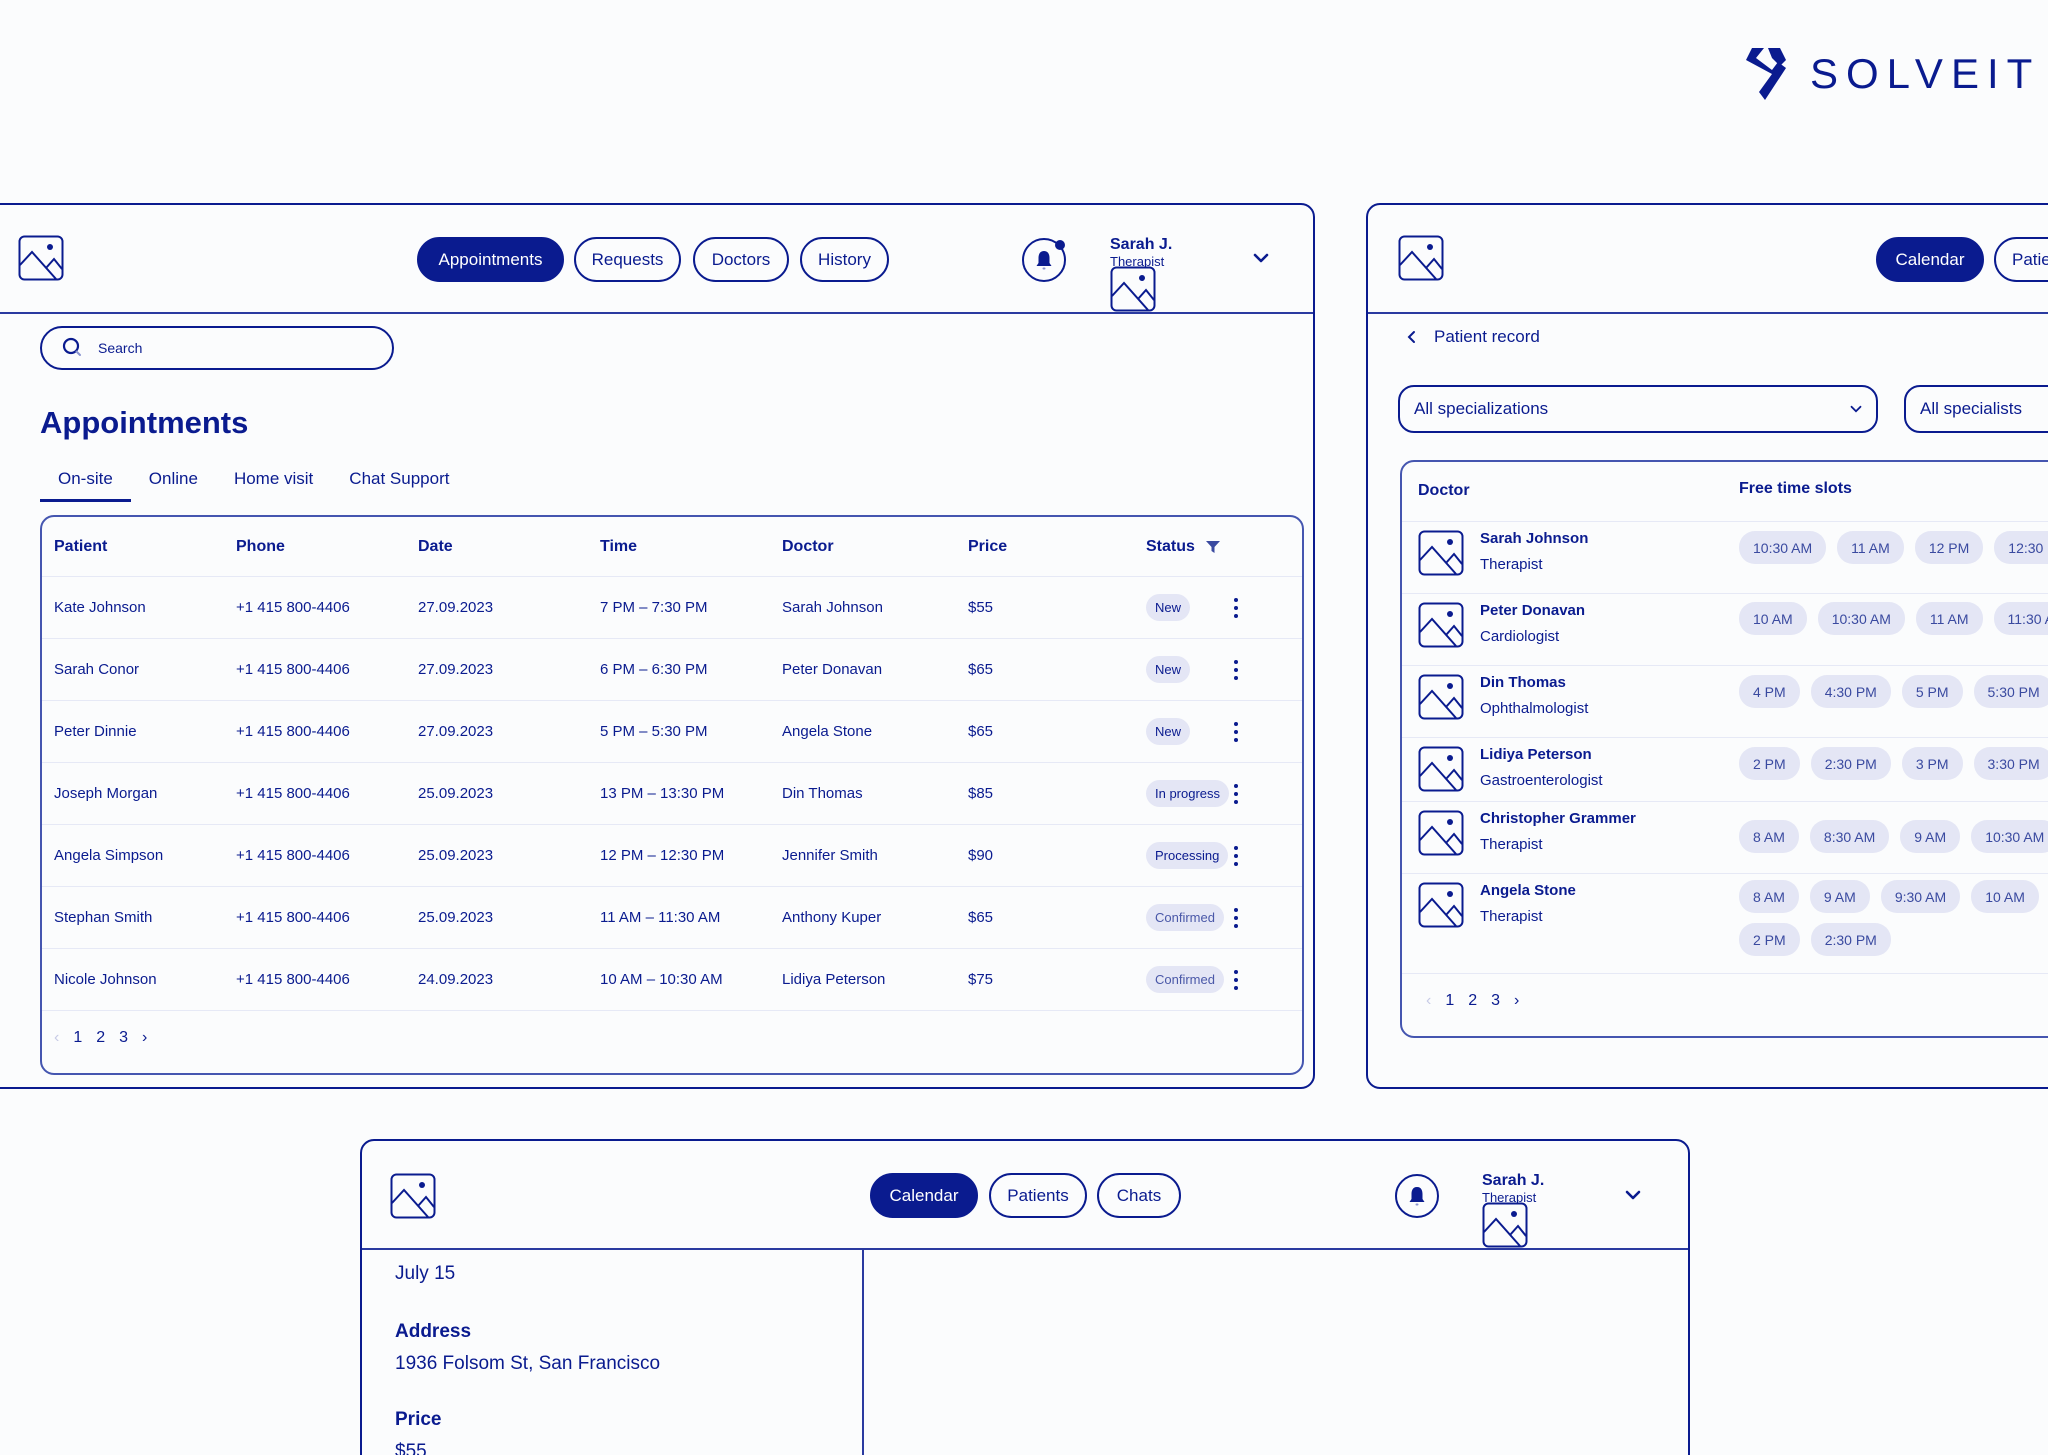 Image resolution: width=2048 pixels, height=1455 pixels. What do you see at coordinates (981, 855) in the screenshot?
I see `cell-price: $90` at bounding box center [981, 855].